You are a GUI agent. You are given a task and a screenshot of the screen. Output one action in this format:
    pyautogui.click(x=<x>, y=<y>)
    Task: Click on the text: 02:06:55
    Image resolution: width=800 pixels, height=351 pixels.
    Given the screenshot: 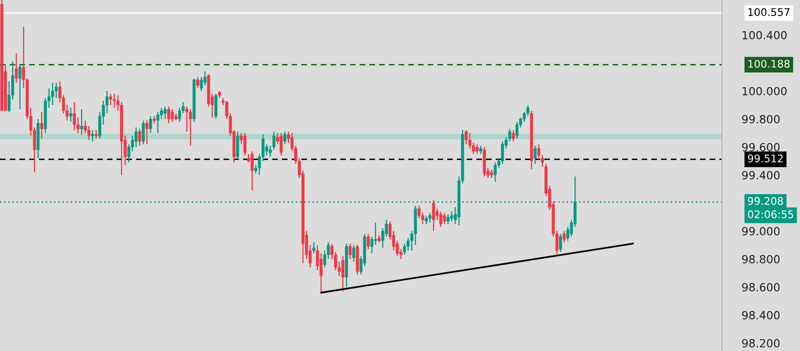 What is the action you would take?
    pyautogui.click(x=771, y=214)
    